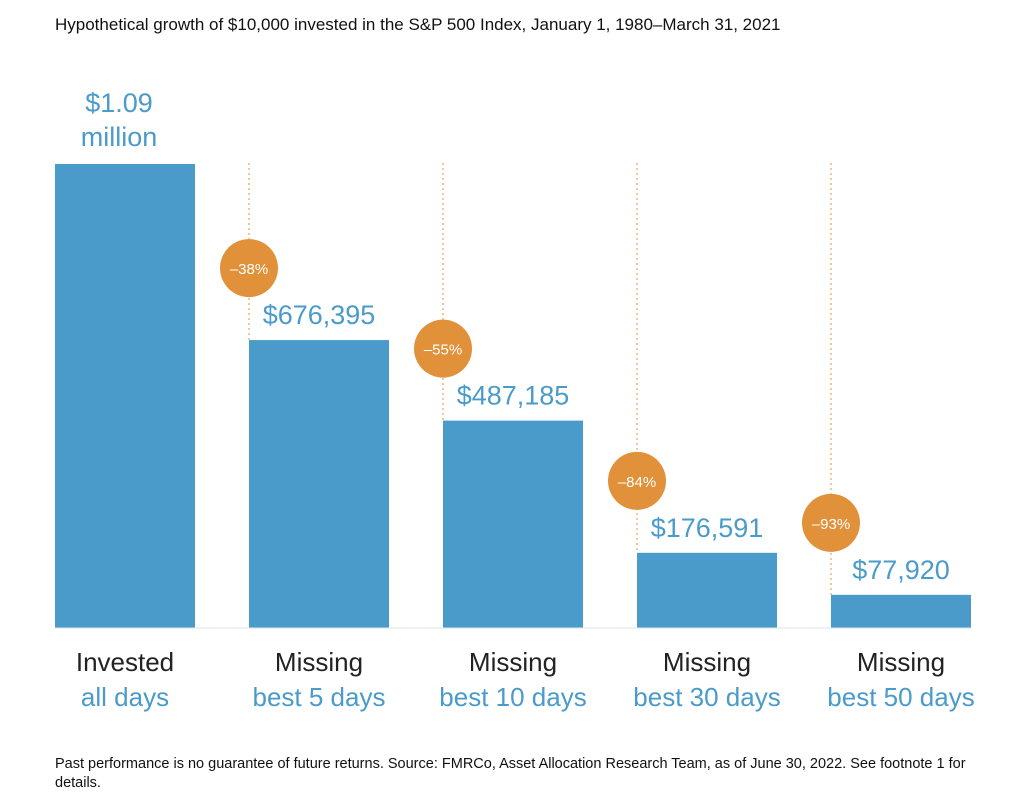 The width and height of the screenshot is (1024, 811). Describe the element at coordinates (125, 662) in the screenshot. I see `category-label: Invested` at that location.